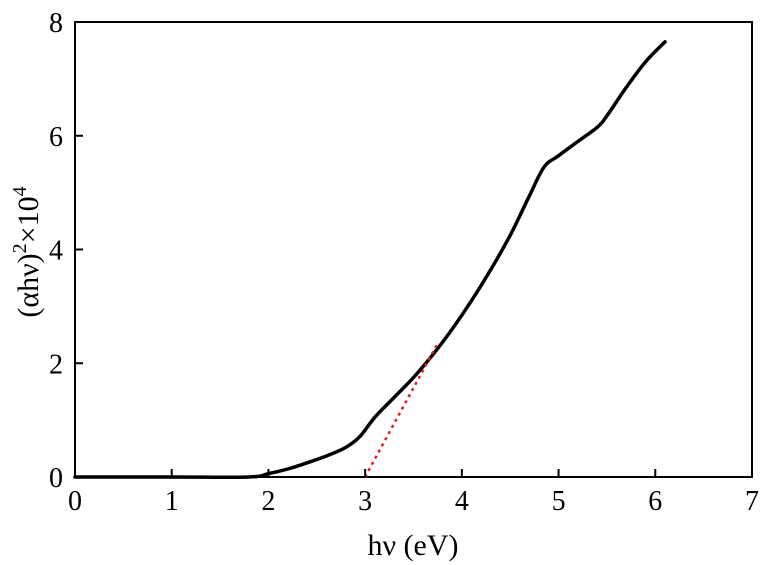 The image size is (781, 565). Describe the element at coordinates (401, 410) in the screenshot. I see `tangent-fit-line` at that location.